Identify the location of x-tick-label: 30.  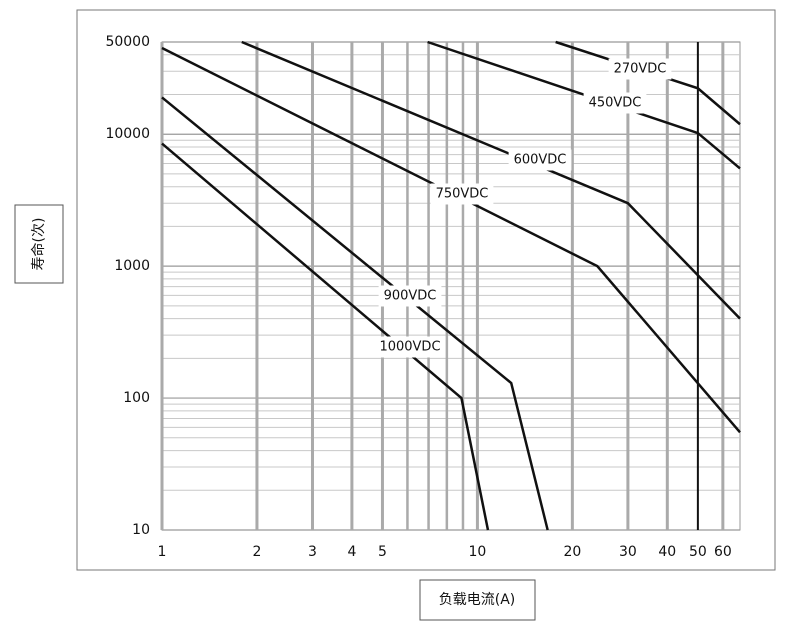
(628, 552).